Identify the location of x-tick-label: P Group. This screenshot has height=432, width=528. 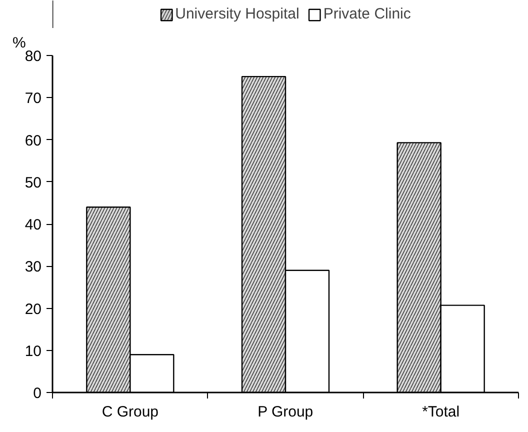
(286, 412).